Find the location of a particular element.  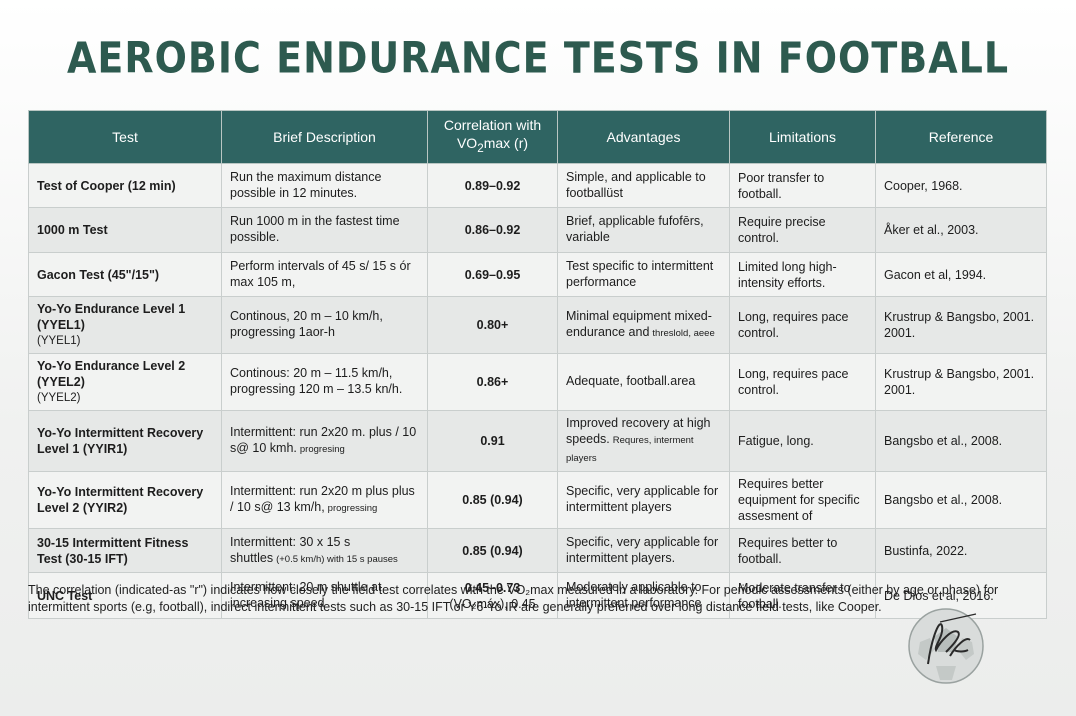

limitations-cell: Requires better to football. is located at coordinates (802, 550).